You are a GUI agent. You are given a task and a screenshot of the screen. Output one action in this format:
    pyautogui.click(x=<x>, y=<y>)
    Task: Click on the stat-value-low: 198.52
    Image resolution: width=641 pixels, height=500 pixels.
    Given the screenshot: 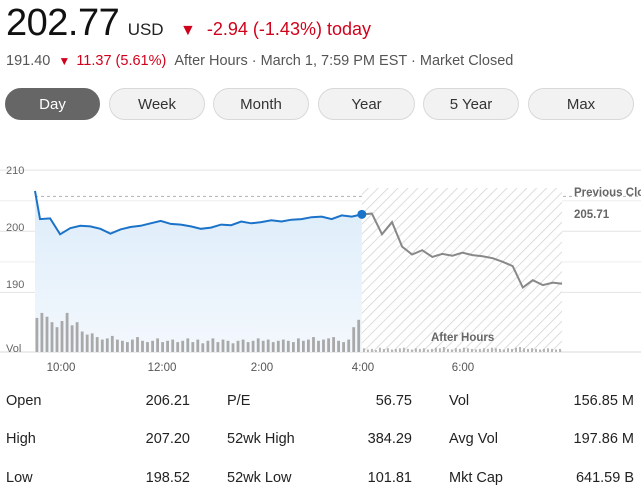 What is the action you would take?
    pyautogui.click(x=167, y=478)
    